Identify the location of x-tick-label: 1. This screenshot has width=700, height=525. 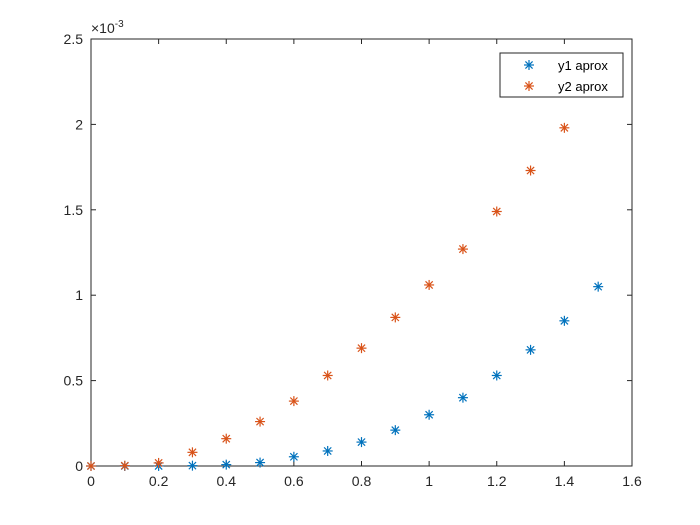
(429, 481).